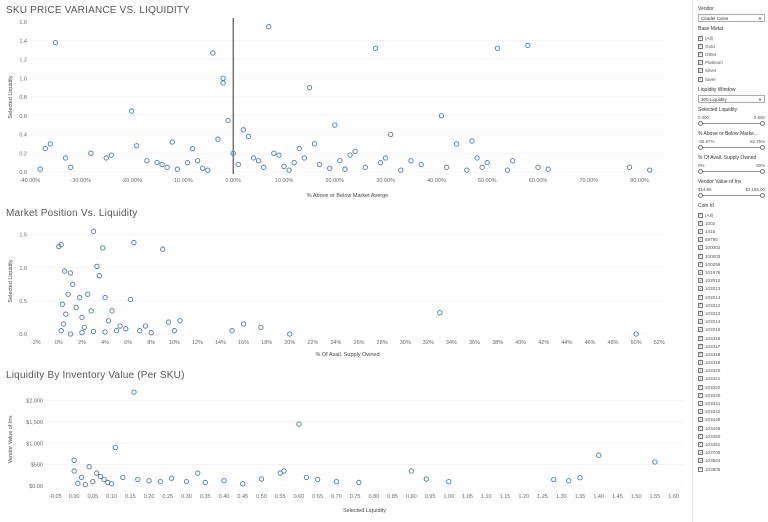 The width and height of the screenshot is (768, 522). I want to click on coin-id-option: ✓ 103322, so click(731, 387).